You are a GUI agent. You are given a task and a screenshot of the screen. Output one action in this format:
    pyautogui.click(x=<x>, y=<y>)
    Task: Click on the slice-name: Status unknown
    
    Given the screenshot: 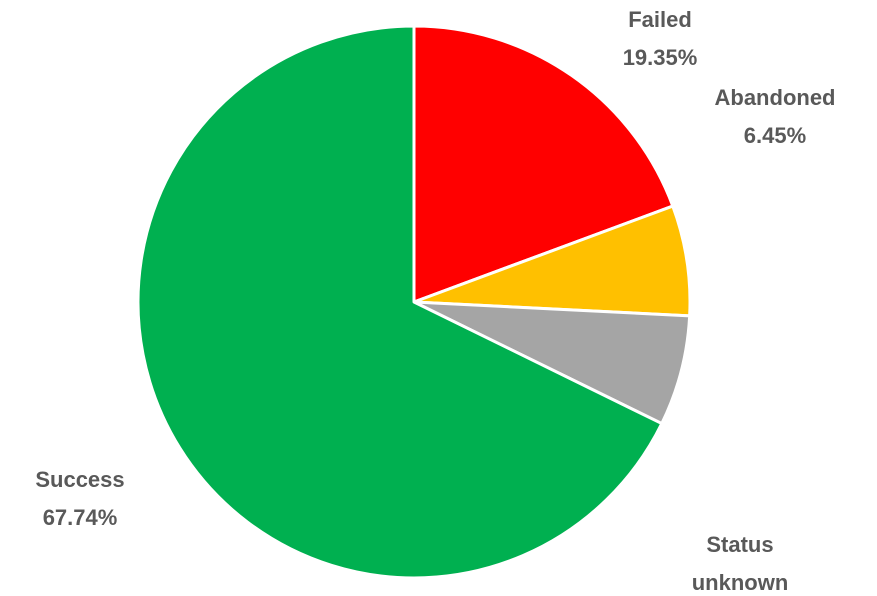 What is the action you would take?
    pyautogui.click(x=740, y=563)
    